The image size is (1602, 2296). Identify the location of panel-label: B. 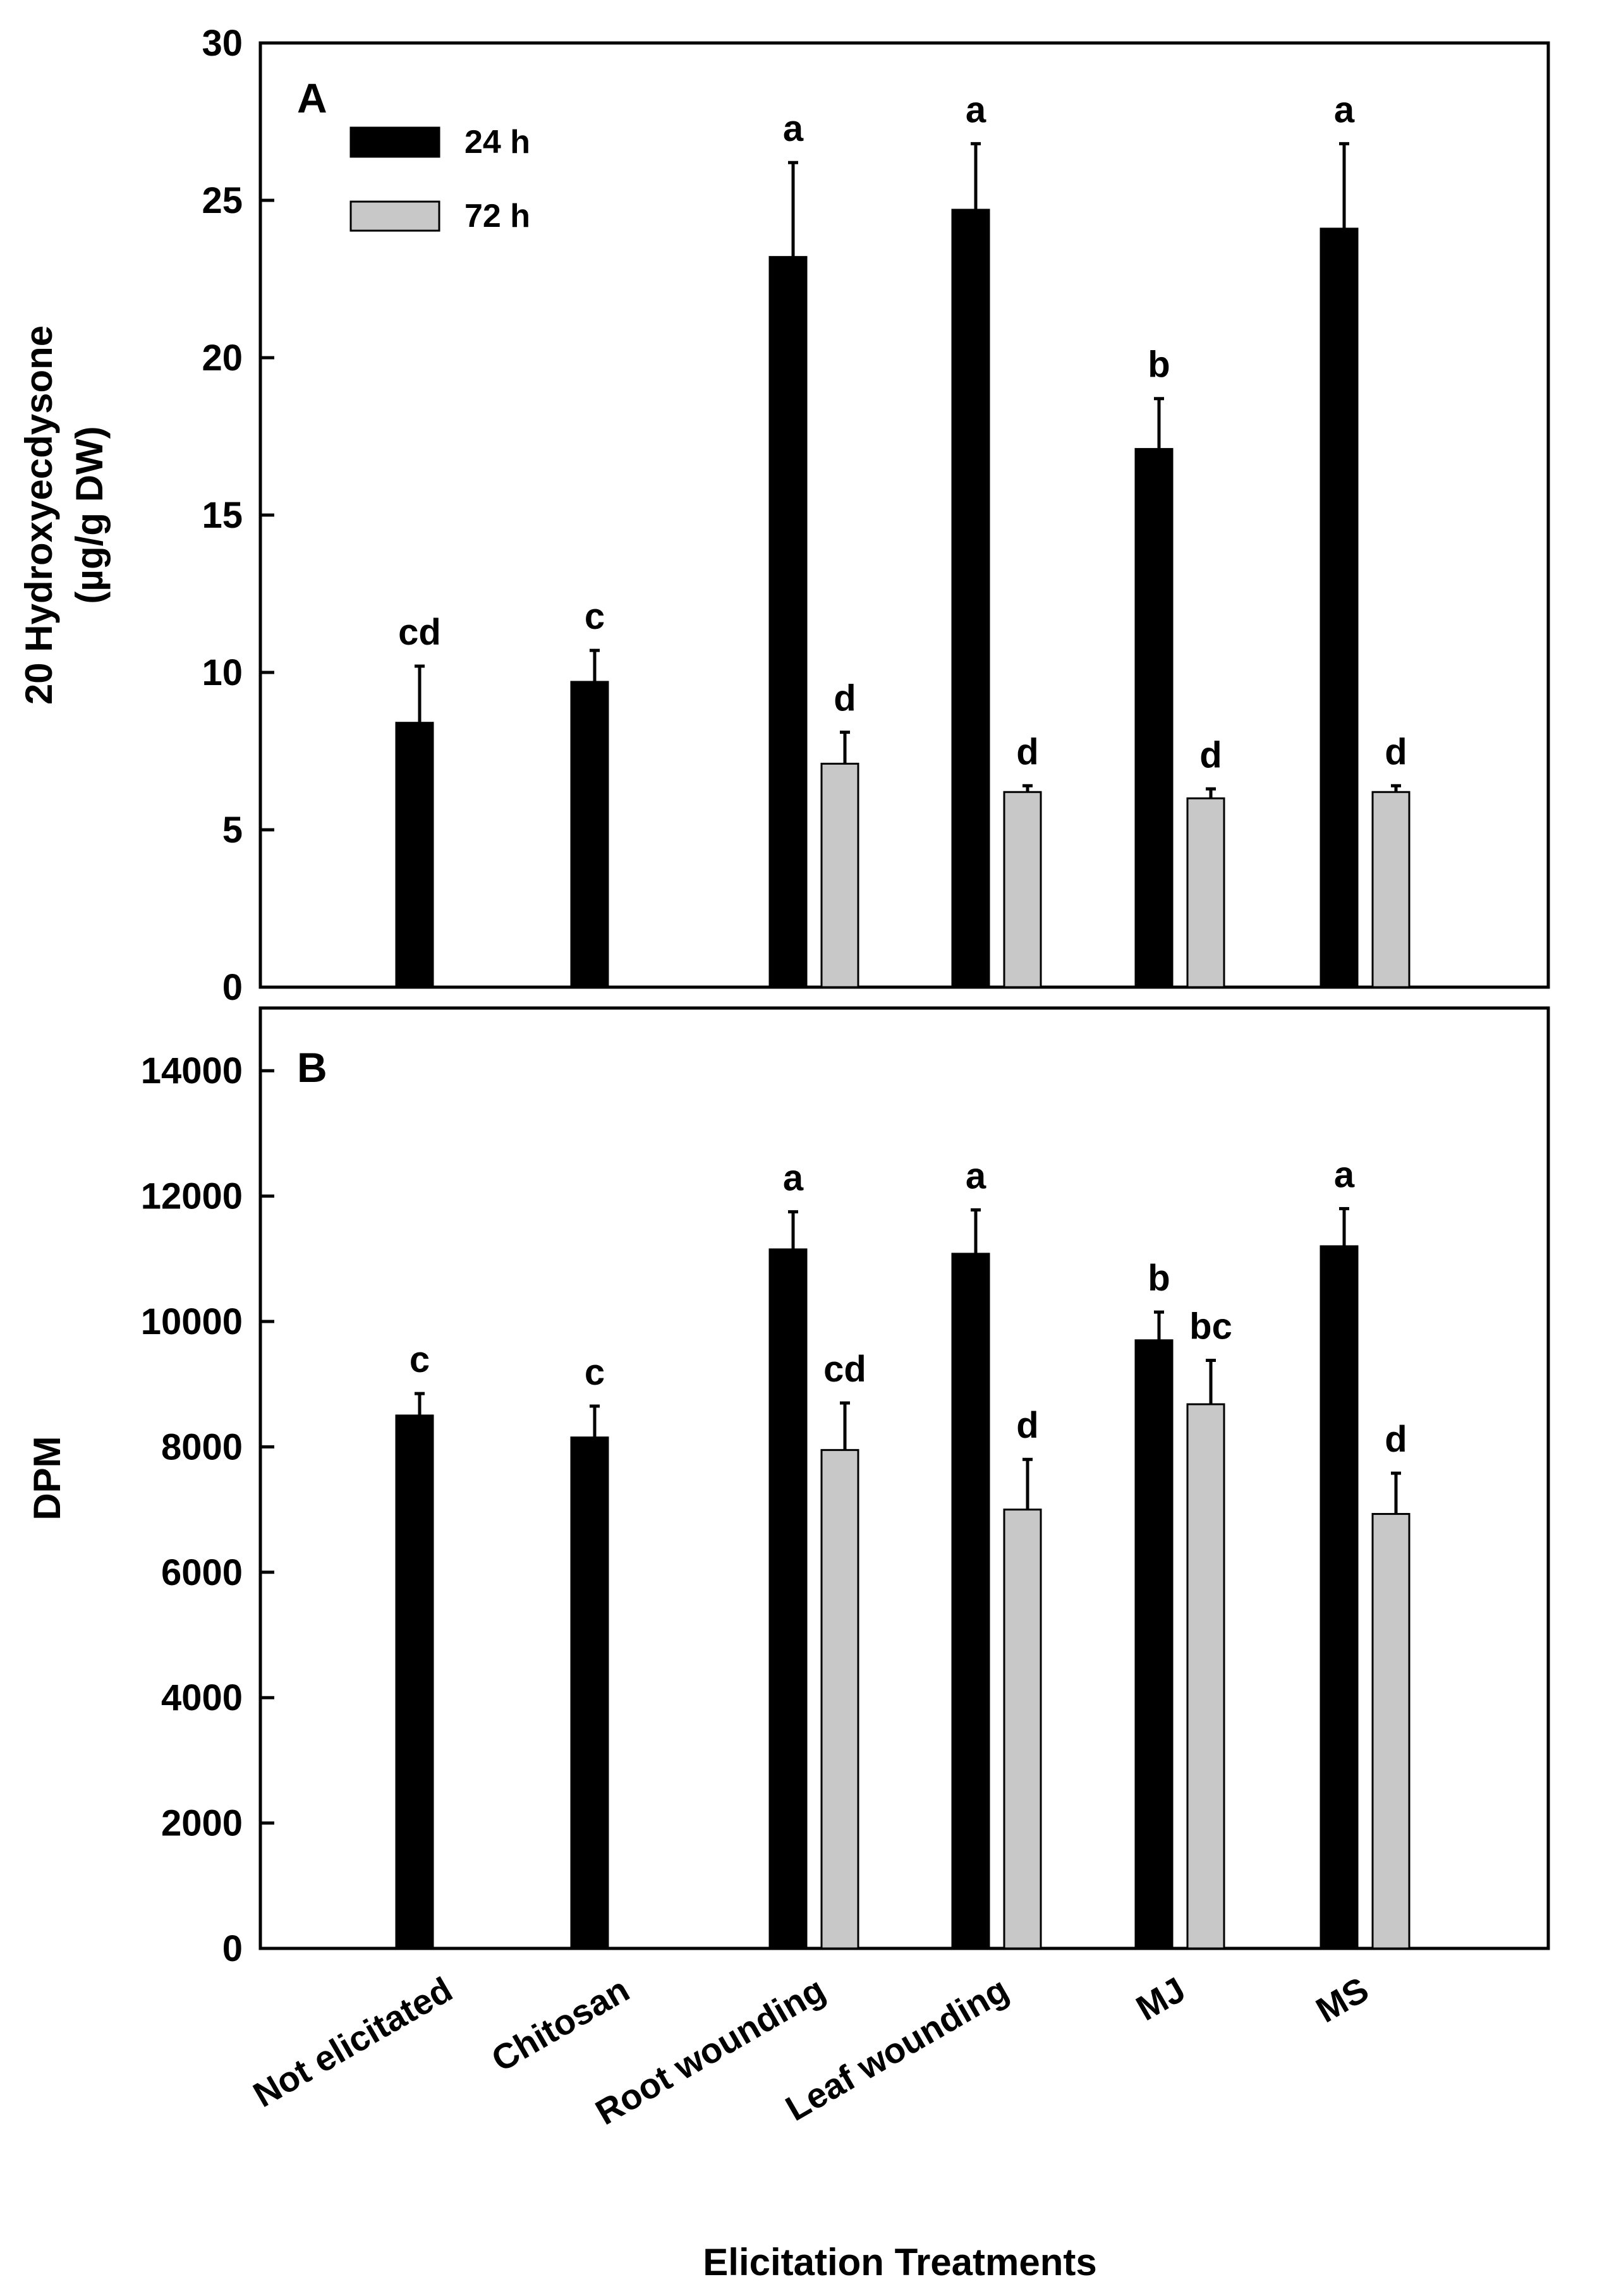
(312, 1067).